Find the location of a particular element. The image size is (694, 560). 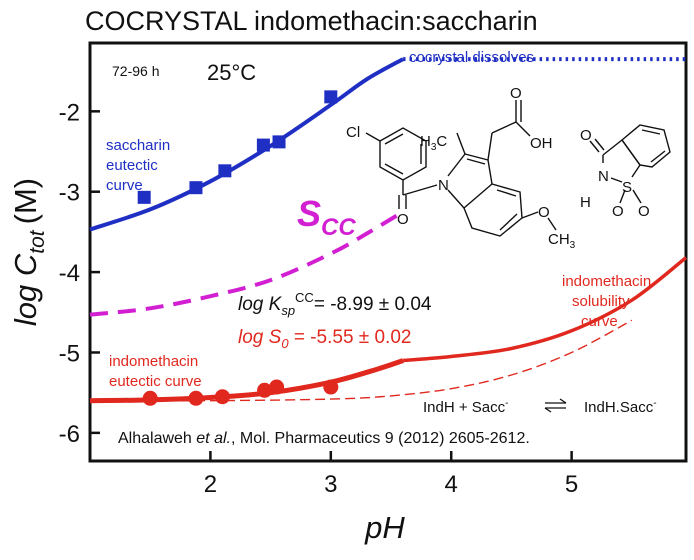

sac-carbonyl-to-ring-bond is located at coordinates (612, 147).